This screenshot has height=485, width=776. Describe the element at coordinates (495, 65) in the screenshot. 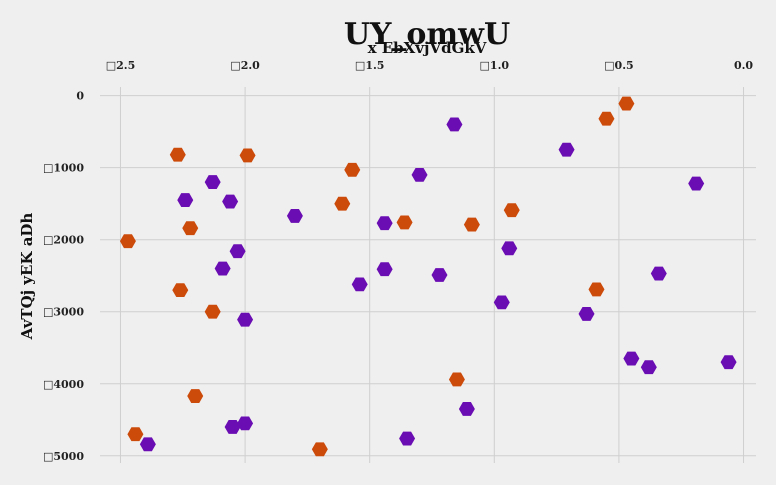

I see `x-tick-label: □1.0` at that location.